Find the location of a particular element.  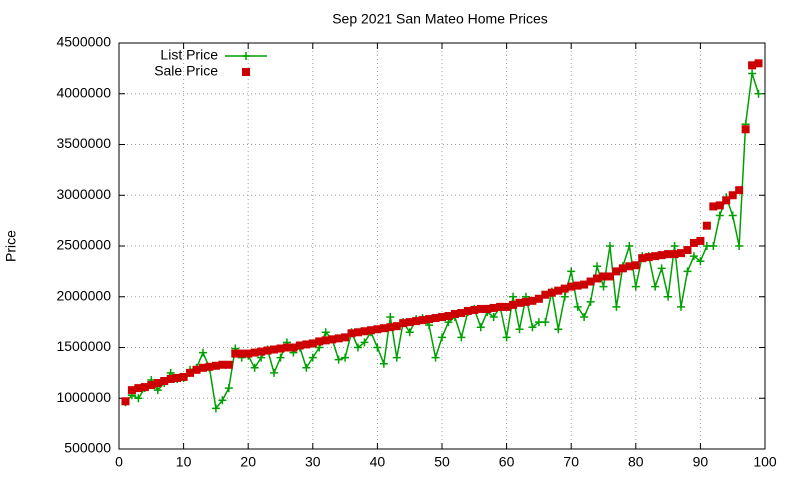

y-tick-label: 2000000 is located at coordinates (83, 295).